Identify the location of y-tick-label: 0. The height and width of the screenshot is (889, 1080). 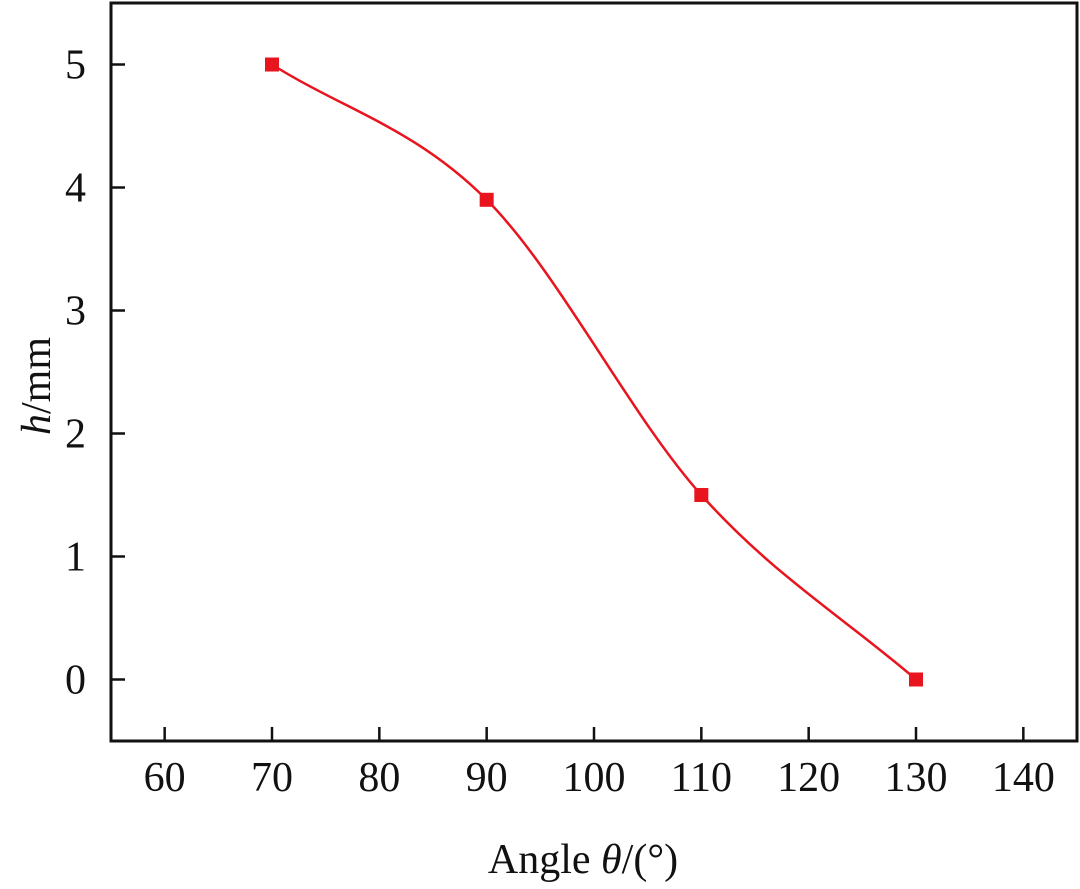
(75, 681).